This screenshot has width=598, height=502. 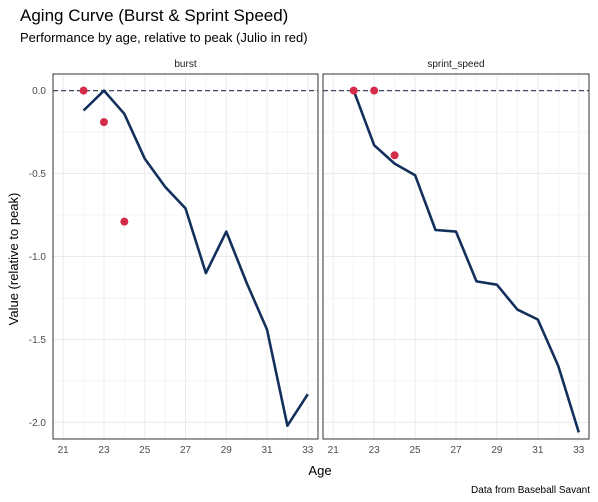 I want to click on chart-caption: Data from Baseball Savant, so click(x=530, y=490).